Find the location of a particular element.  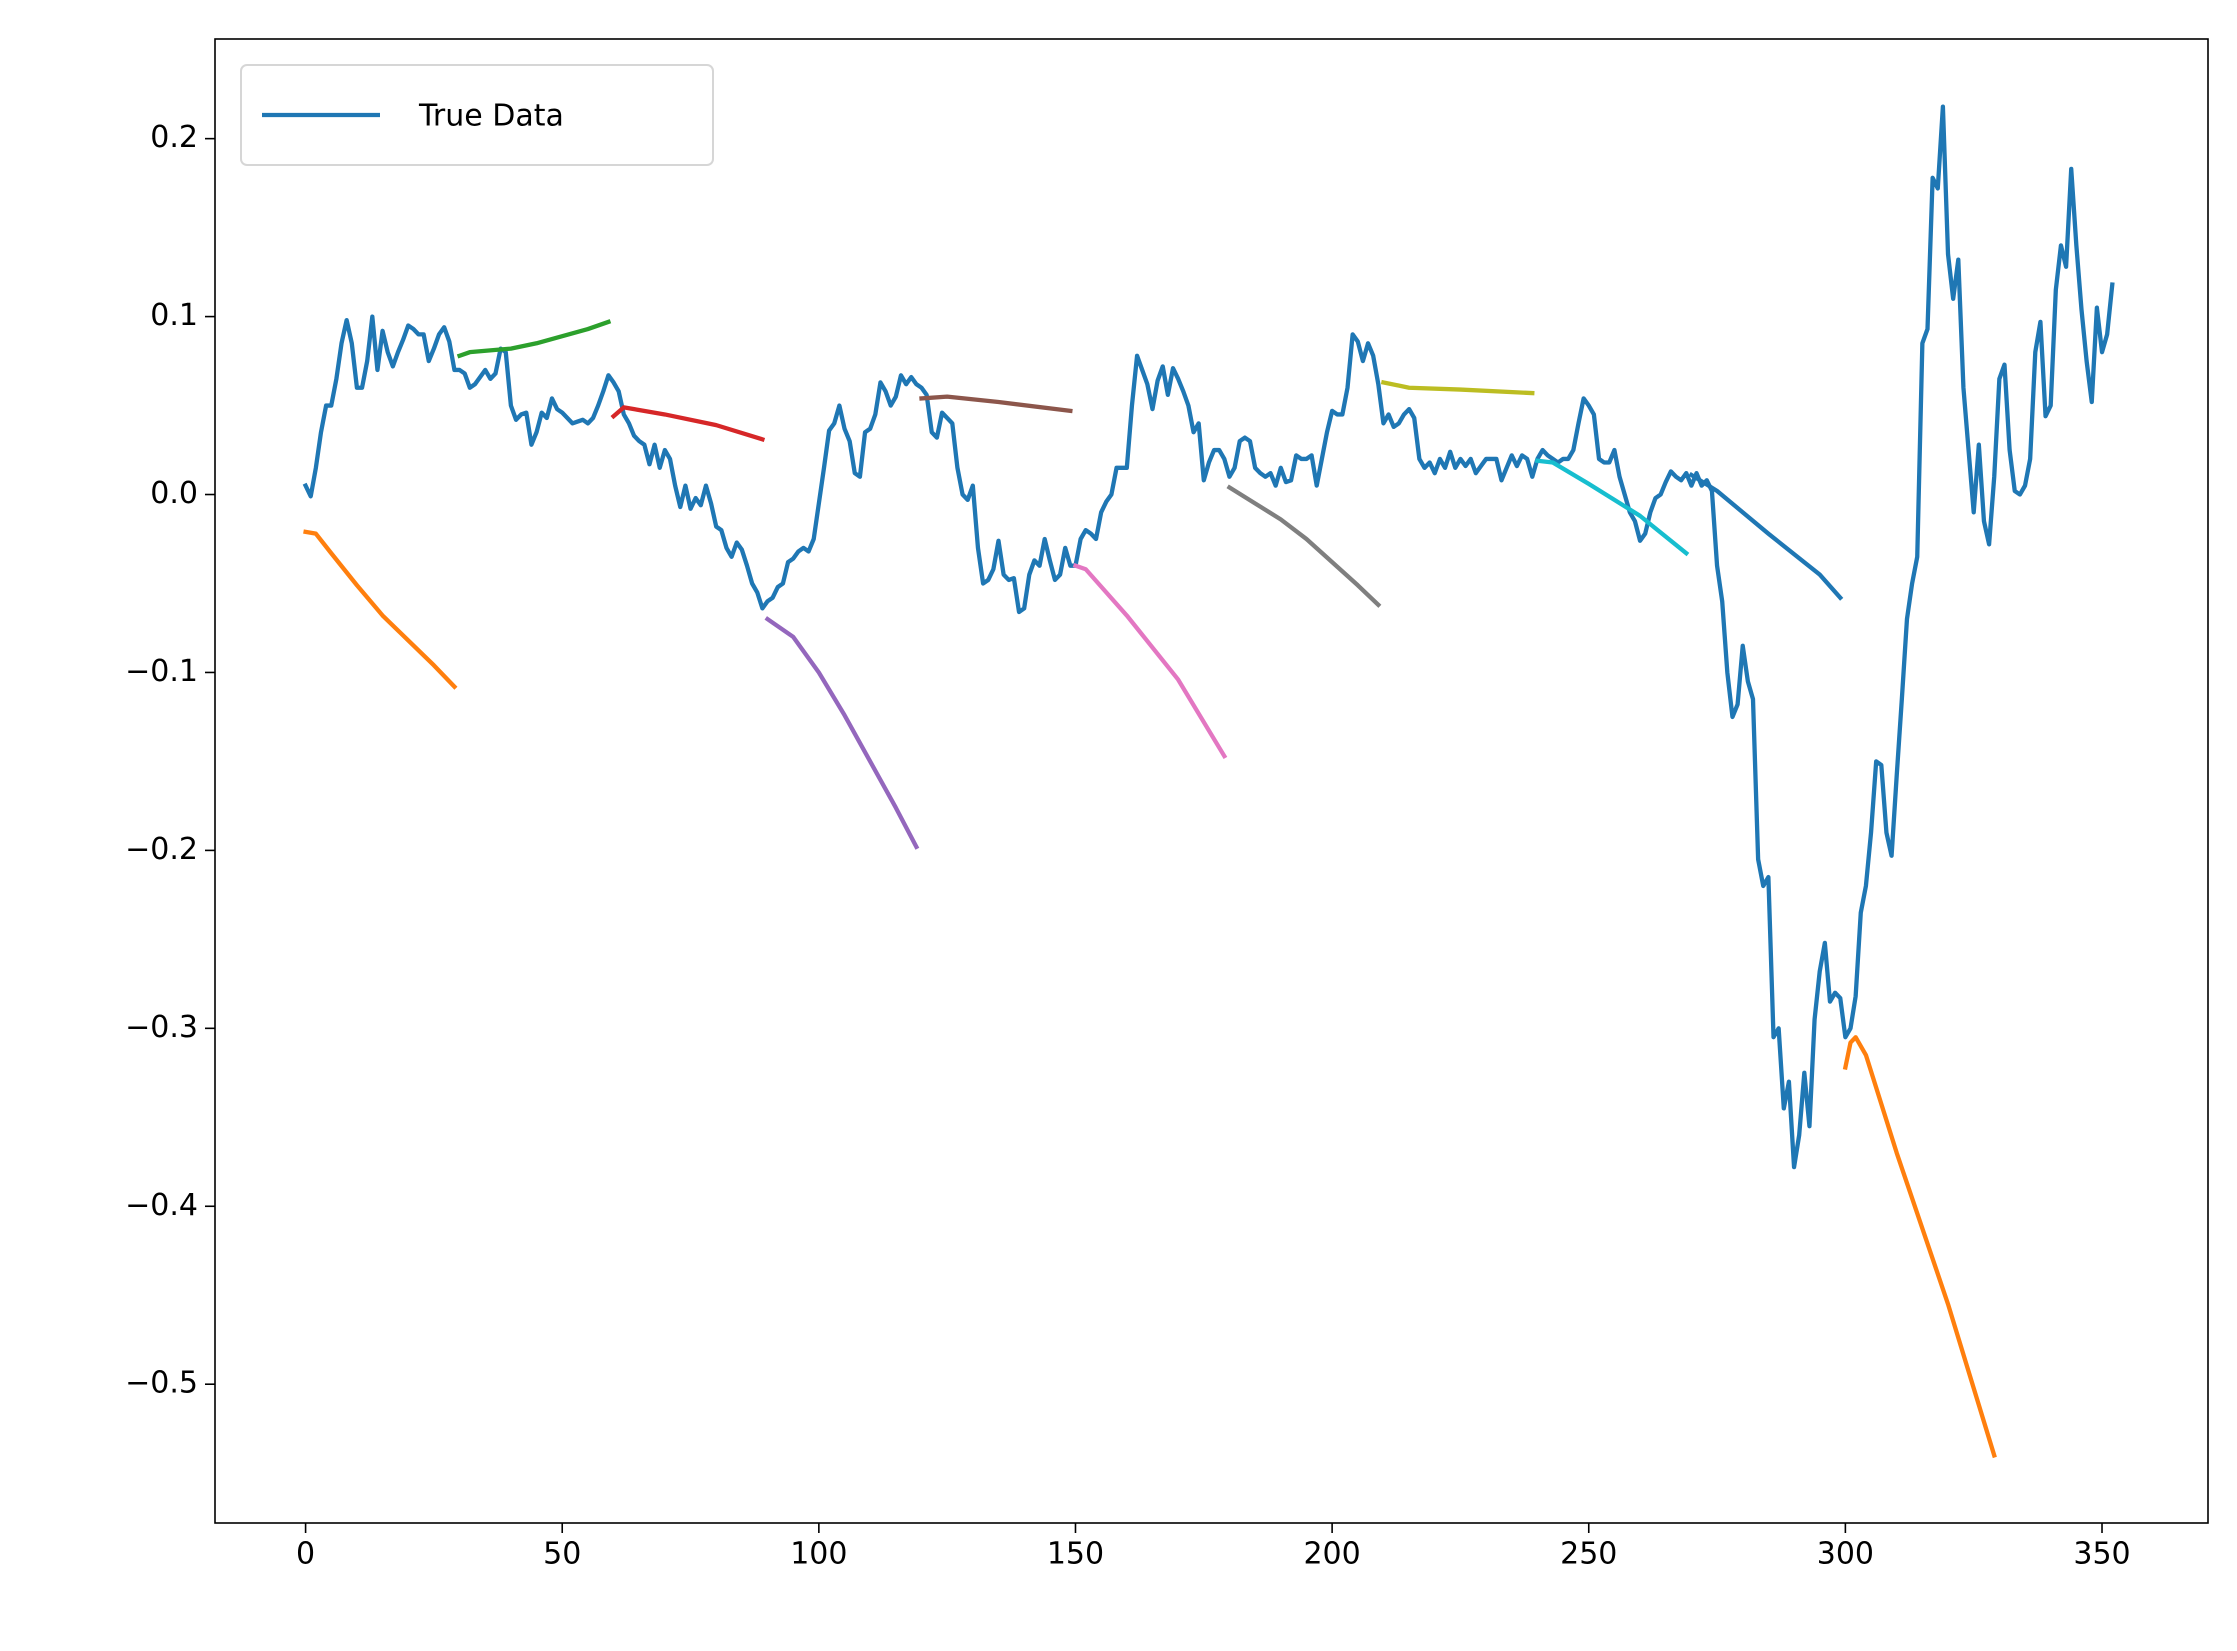

x-tick-label: 350 is located at coordinates (2101, 1554).